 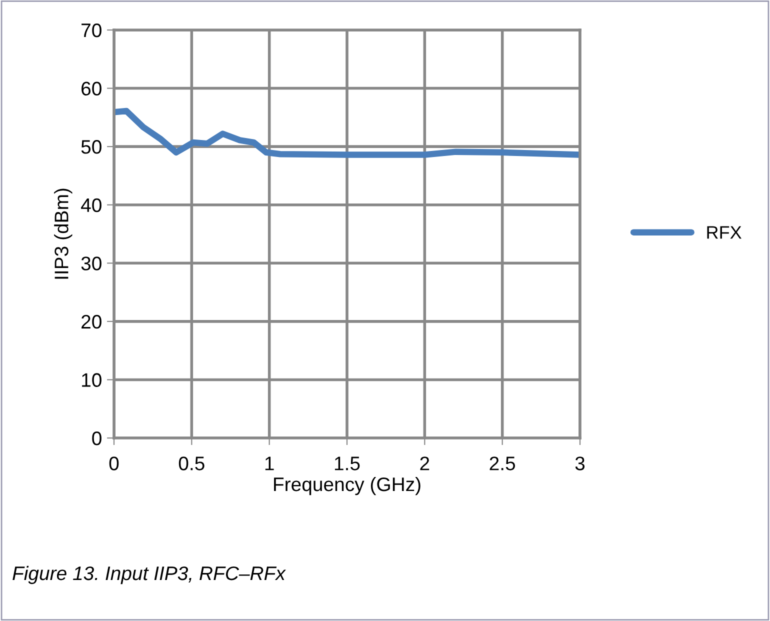 What do you see at coordinates (191, 463) in the screenshot?
I see `x-tick-label: 0.5` at bounding box center [191, 463].